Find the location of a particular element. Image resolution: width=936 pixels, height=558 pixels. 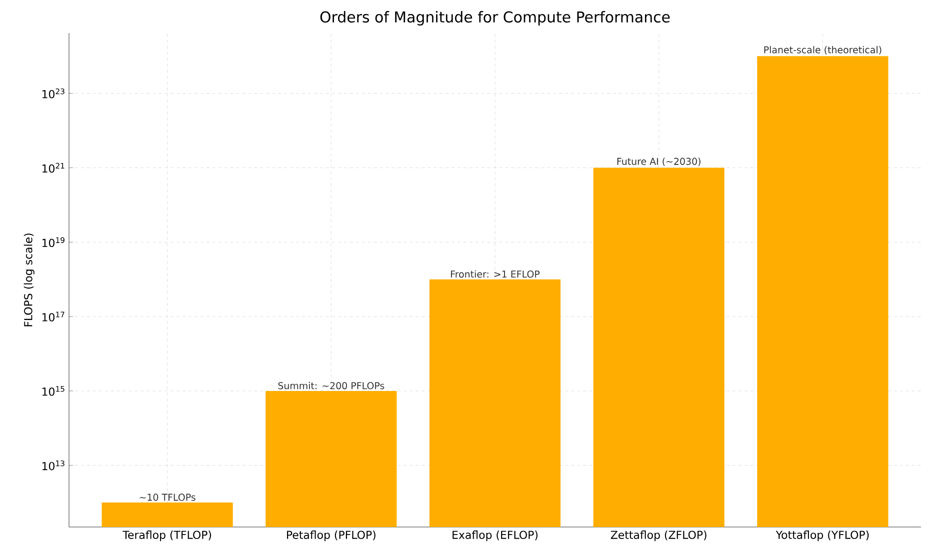

y-tick-label: 10$^{17}$ is located at coordinates (53, 317).